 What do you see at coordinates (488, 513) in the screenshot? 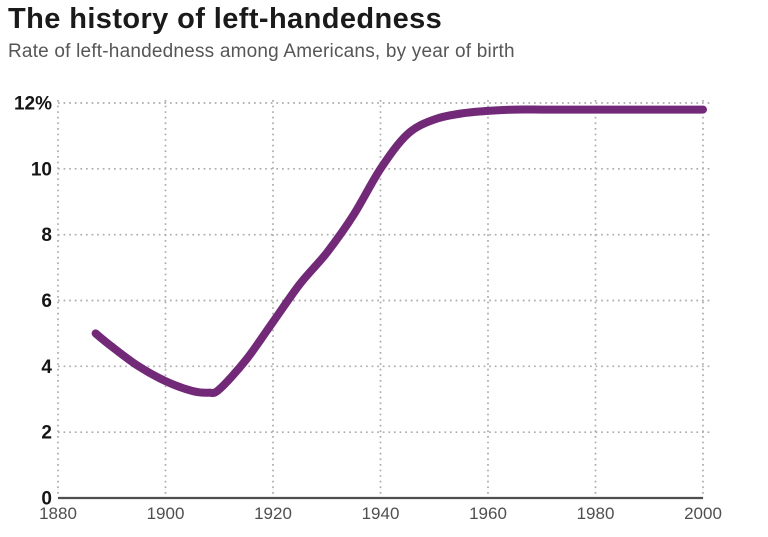
I see `x-tick-label: 1960` at bounding box center [488, 513].